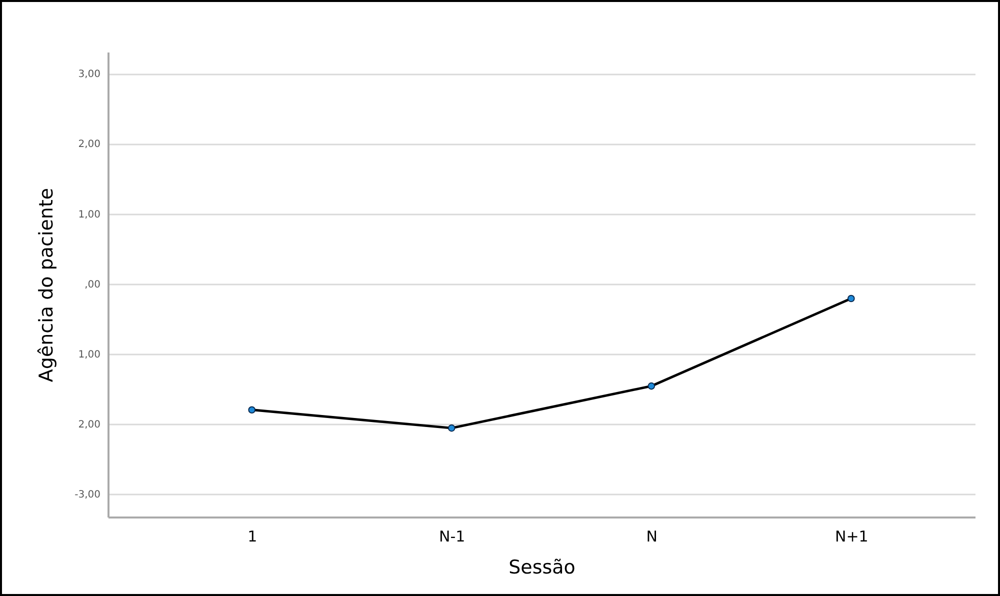  Describe the element at coordinates (253, 537) in the screenshot. I see `x-tick-label: 1` at that location.